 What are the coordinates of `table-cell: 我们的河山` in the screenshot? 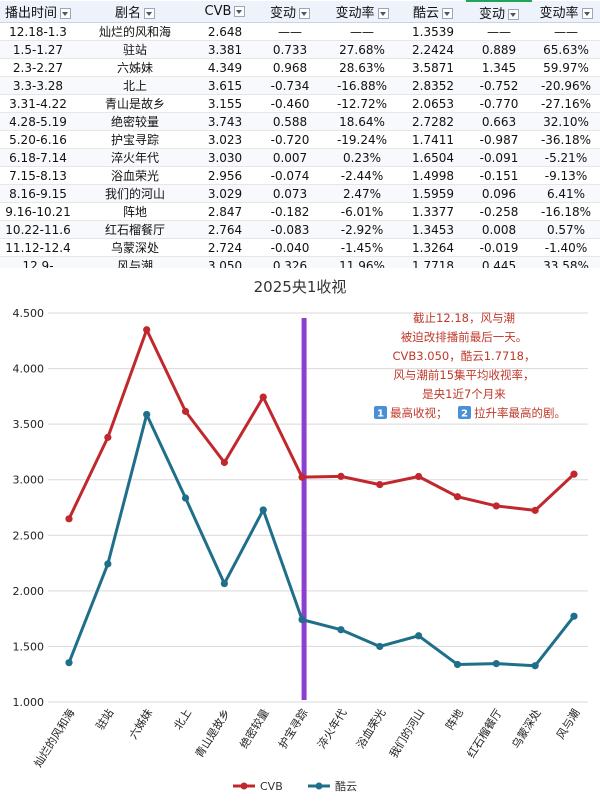 It's located at (135, 193).